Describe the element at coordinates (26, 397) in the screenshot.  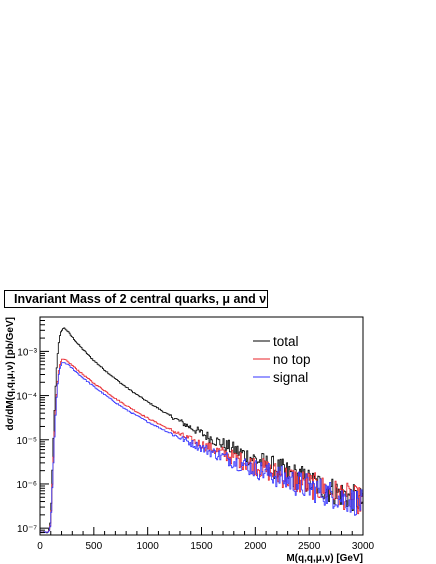
I see `y-tick-label: 10⁻⁴` at that location.